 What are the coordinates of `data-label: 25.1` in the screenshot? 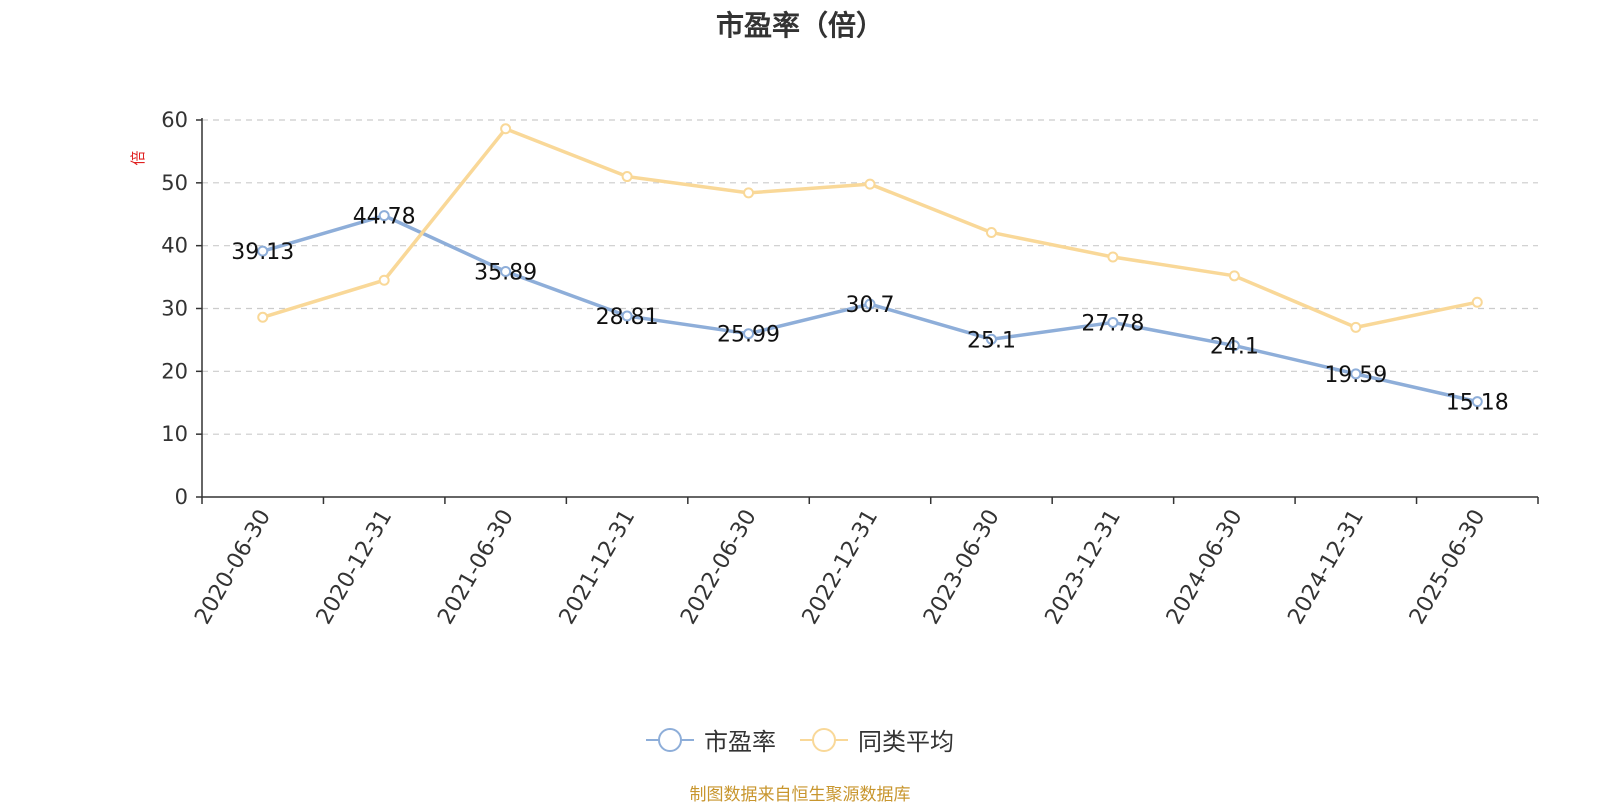 It's located at (991, 340).